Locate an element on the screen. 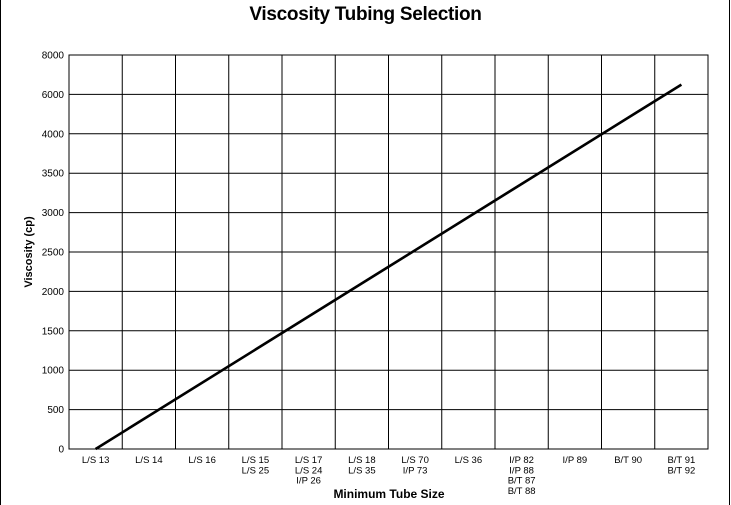 The image size is (731, 505). y-axis-label: Viscosity (cp) is located at coordinates (29, 252).